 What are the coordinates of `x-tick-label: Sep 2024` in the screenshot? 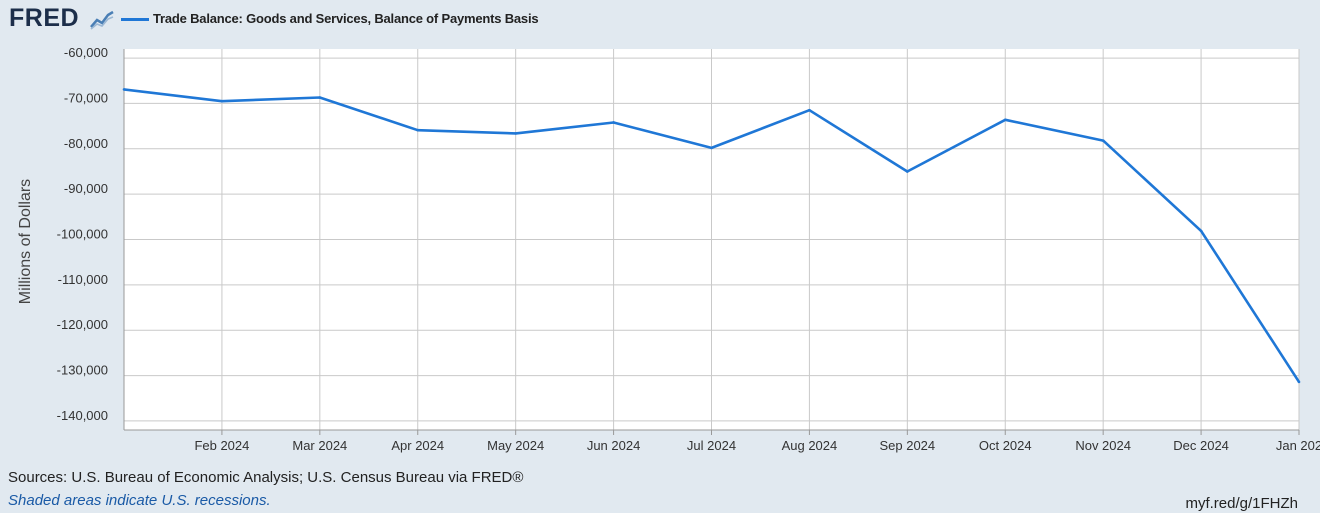 It's located at (907, 445).